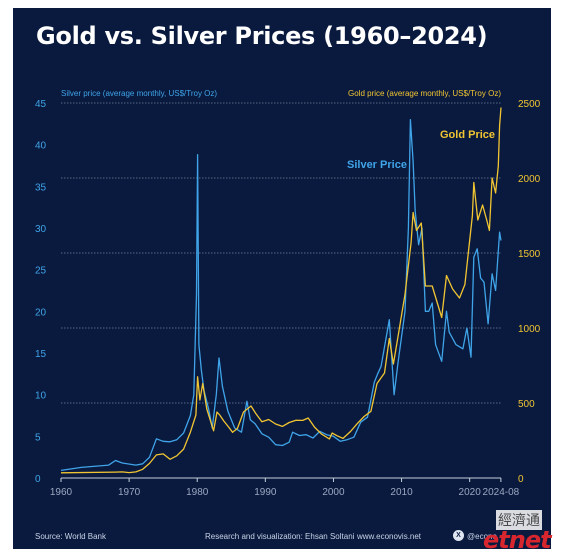 This screenshot has height=557, width=564. Describe the element at coordinates (41, 146) in the screenshot. I see `left-tick-40: 40` at that location.